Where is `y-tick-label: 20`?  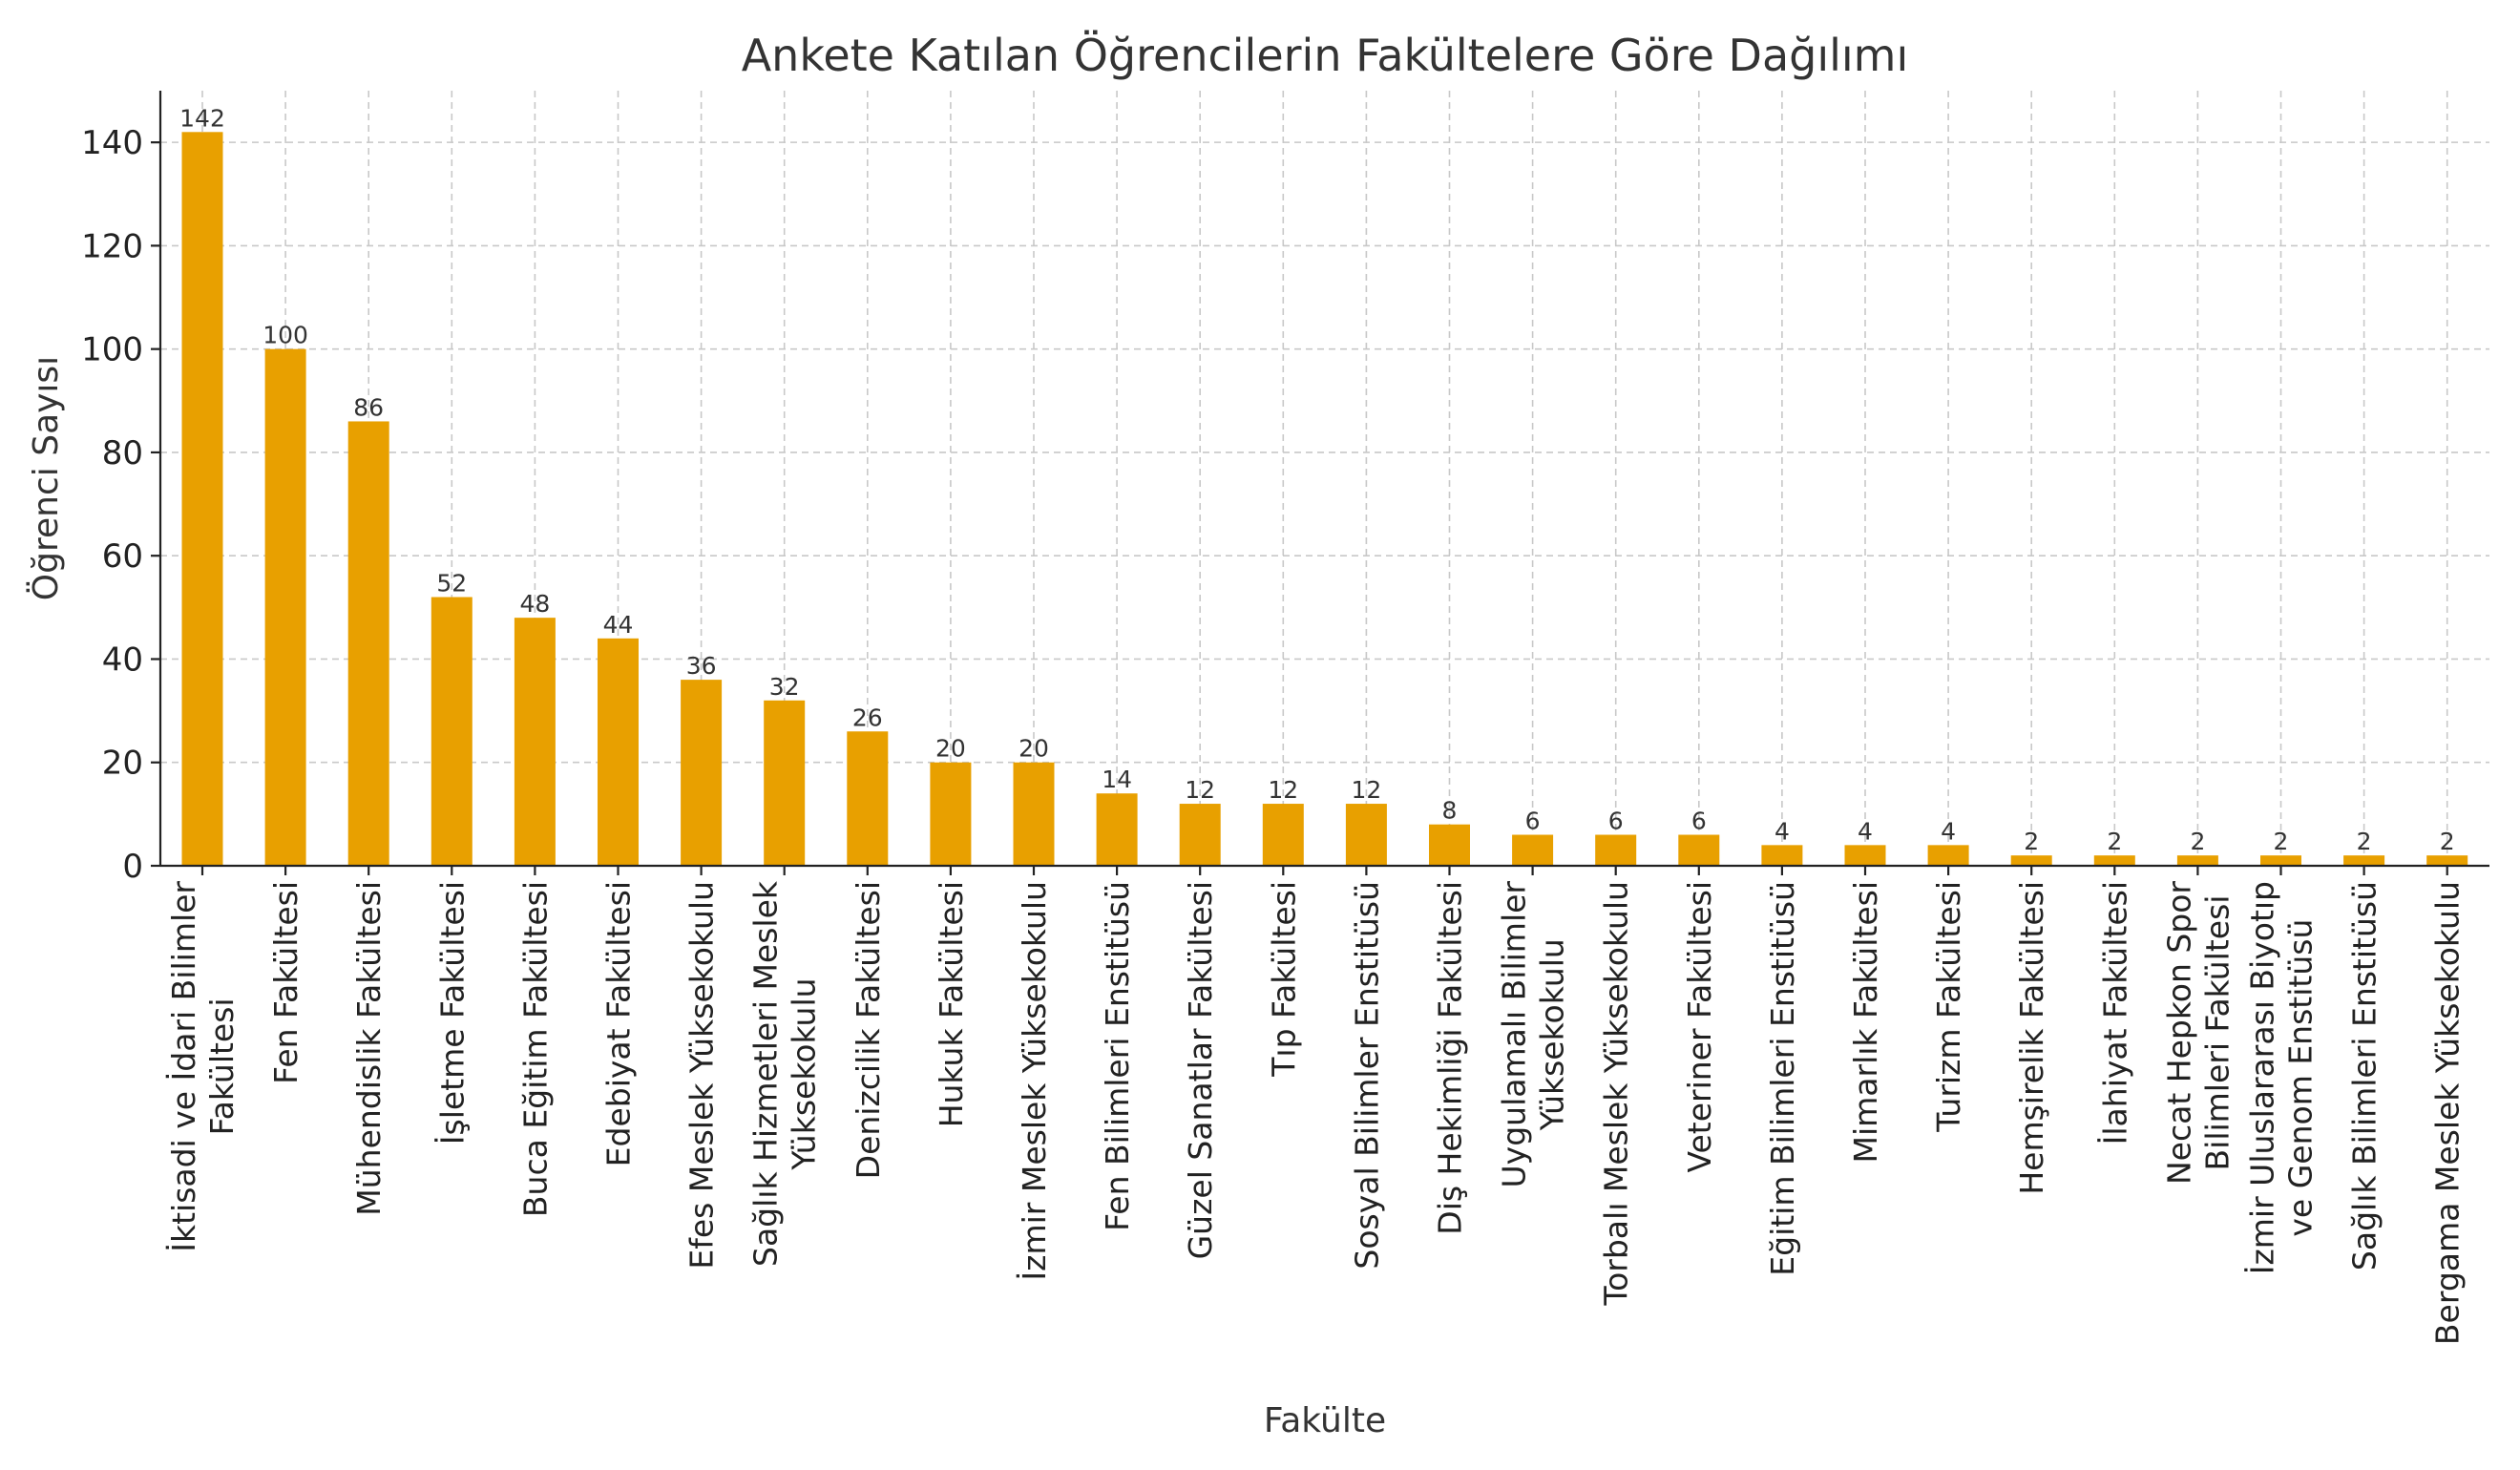 y-tick-label: 20 is located at coordinates (123, 764).